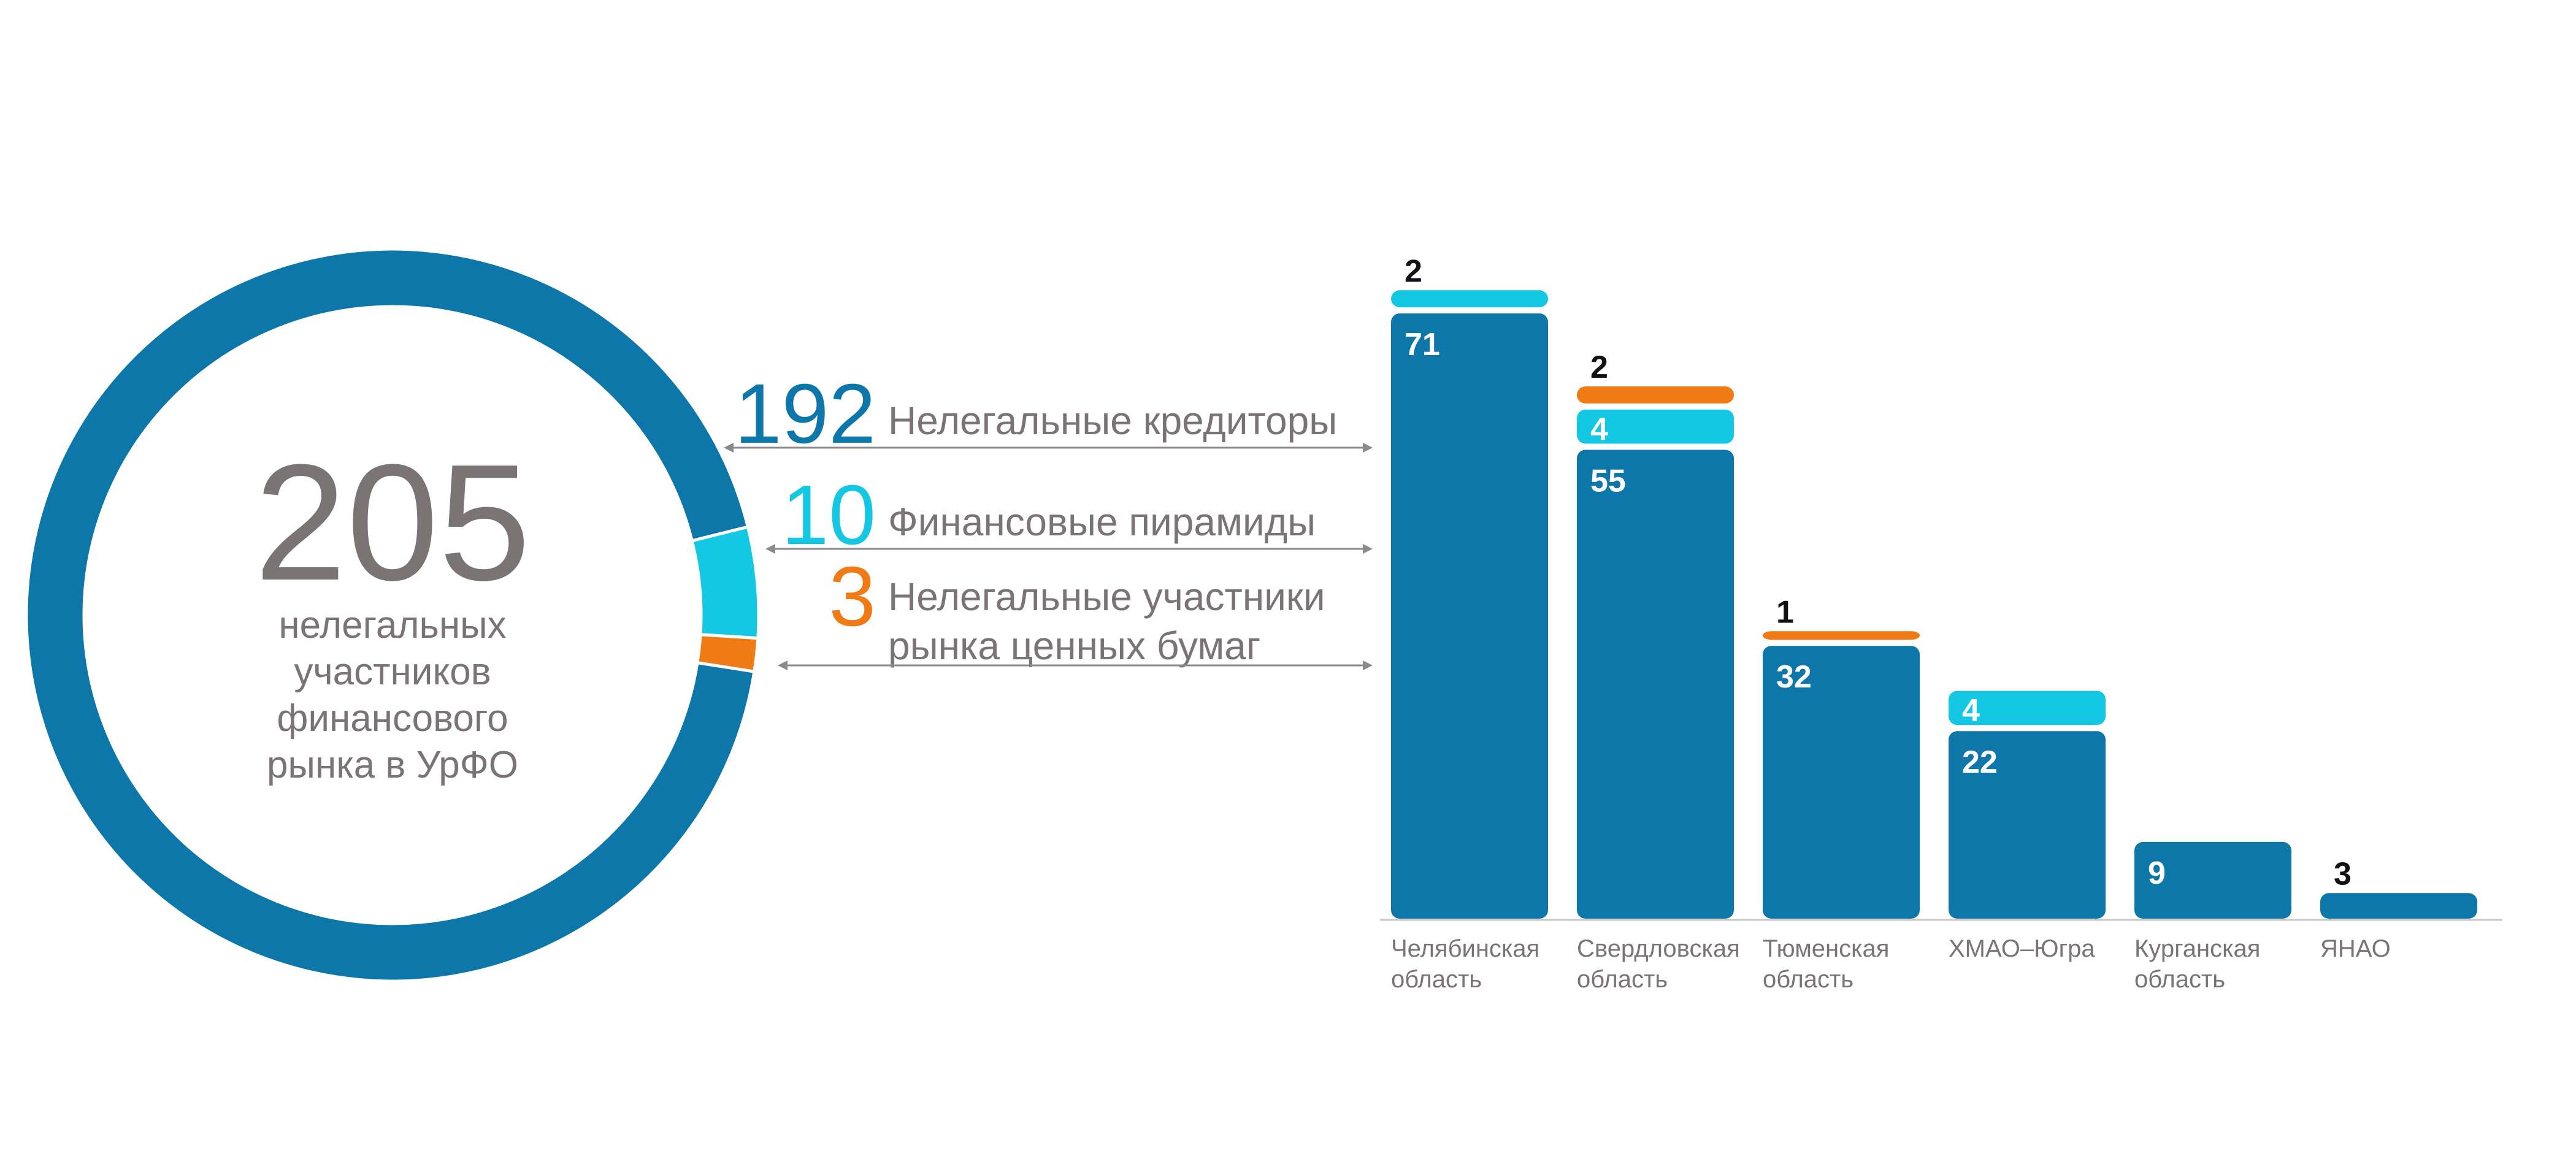 The height and width of the screenshot is (1175, 2576). What do you see at coordinates (1826, 948) in the screenshot?
I see `x-tick-label: Тюменская` at bounding box center [1826, 948].